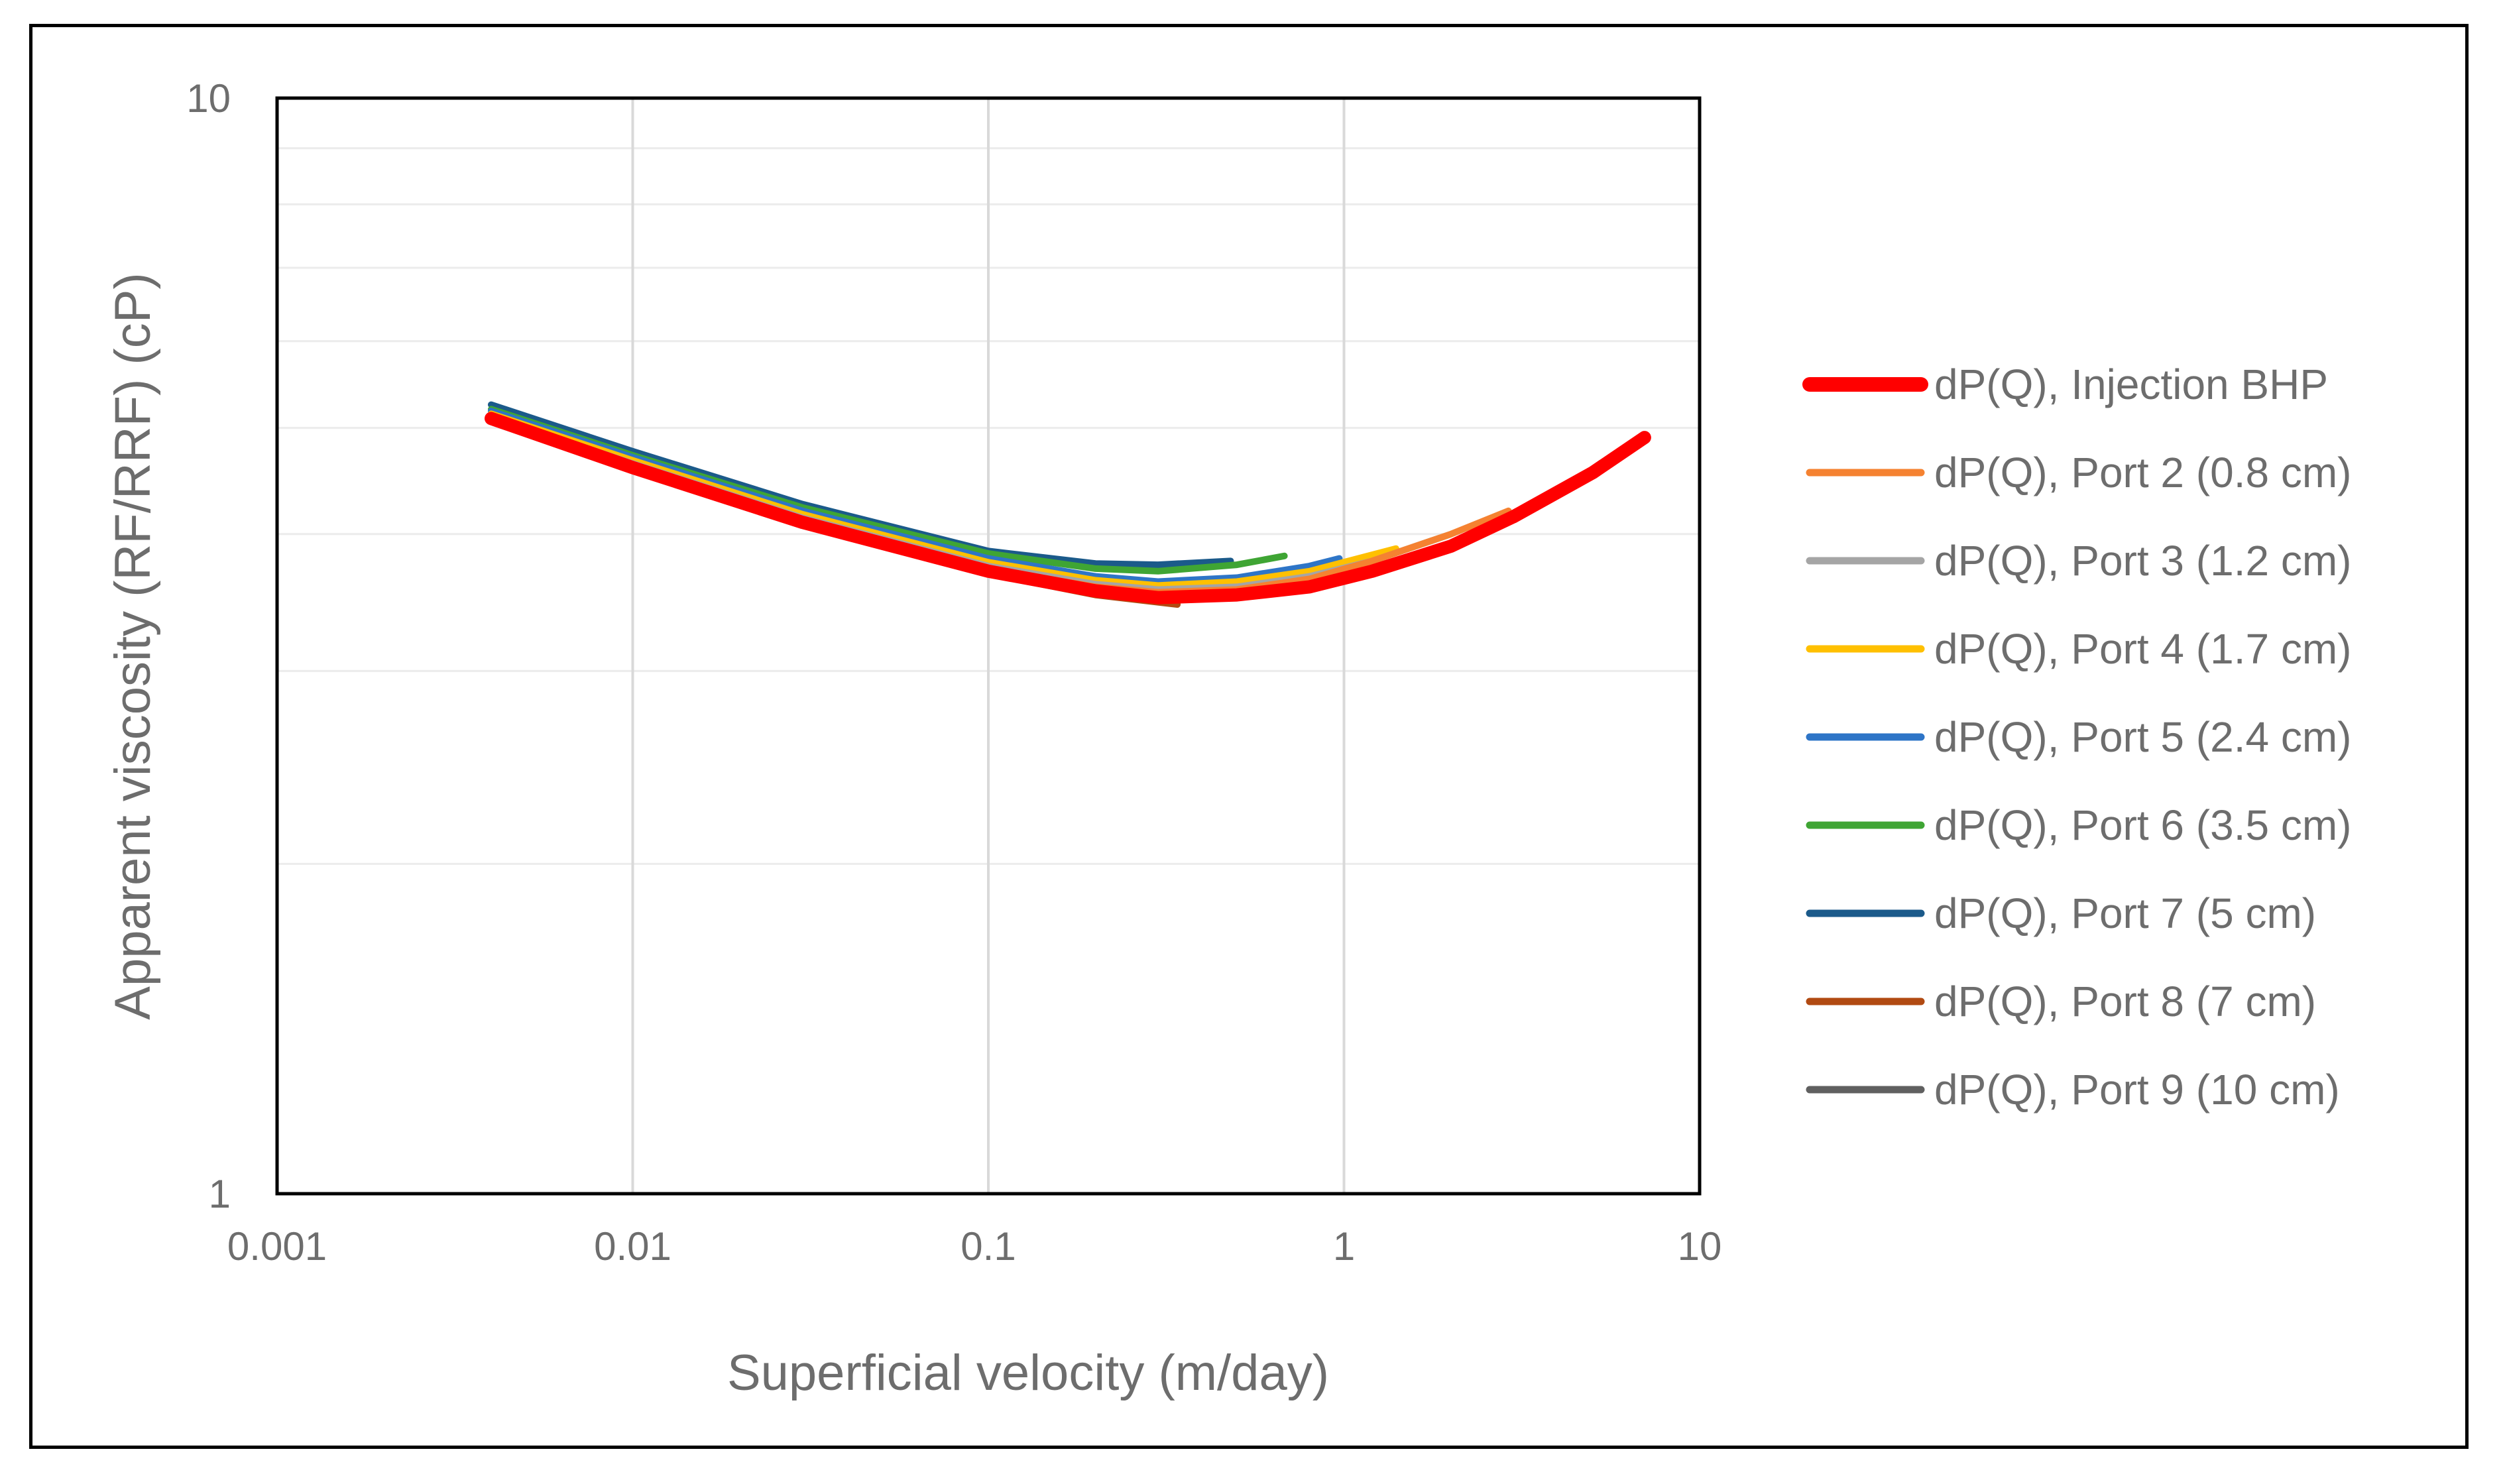 The width and height of the screenshot is (2505, 1484). What do you see at coordinates (2142, 825) in the screenshot?
I see `legend-label: dP(Q), Port 6 (3.5 cm)` at bounding box center [2142, 825].